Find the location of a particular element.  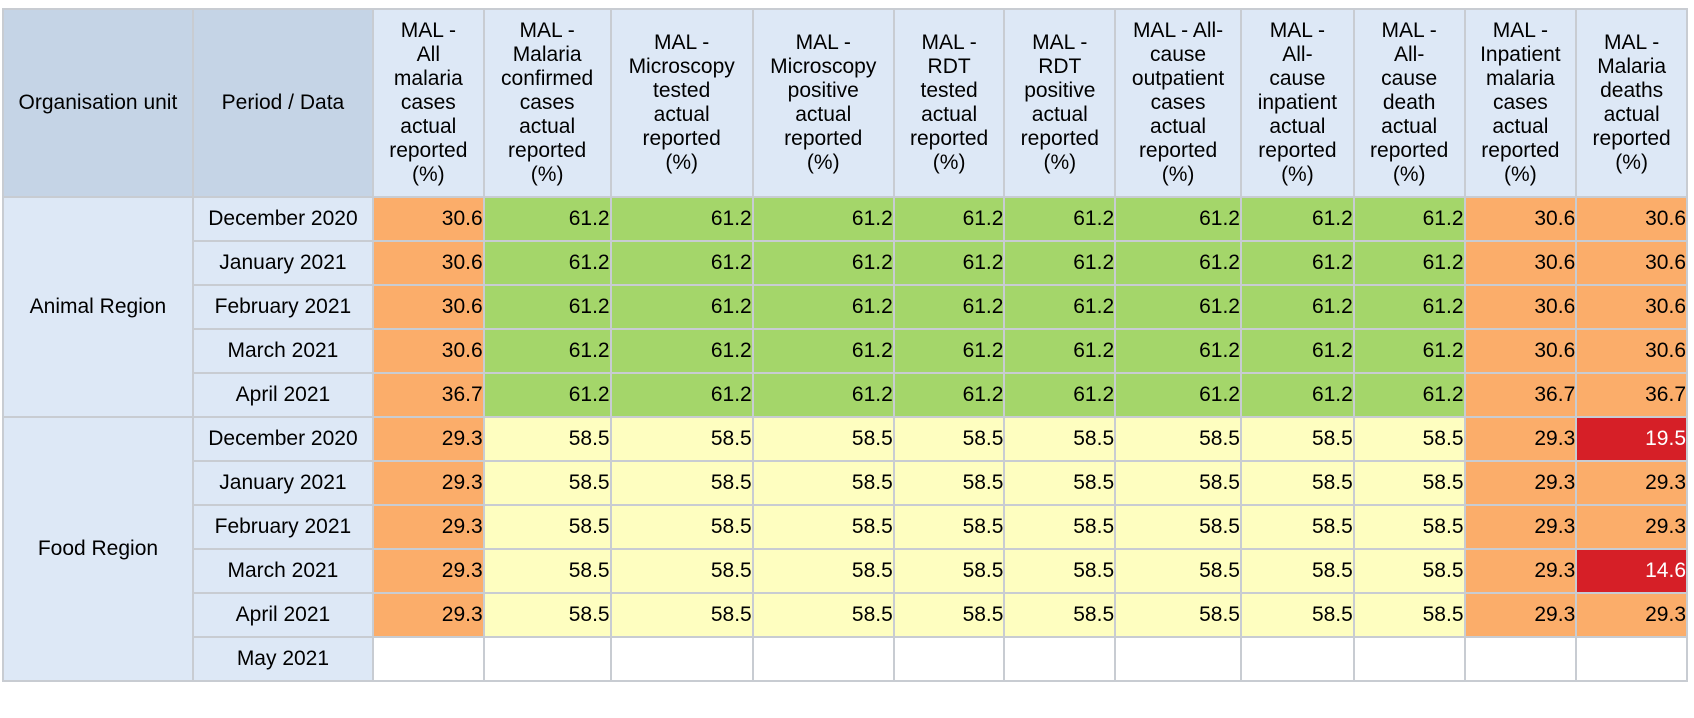

value-cell: 36.7 is located at coordinates (1520, 395).